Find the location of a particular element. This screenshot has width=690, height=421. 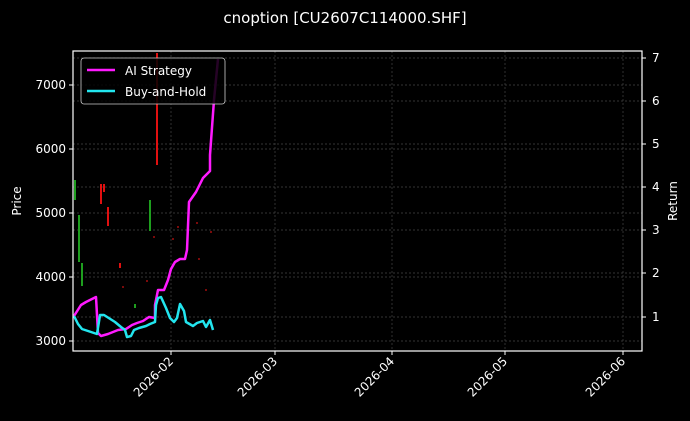

price-candles is located at coordinates (143, 180).